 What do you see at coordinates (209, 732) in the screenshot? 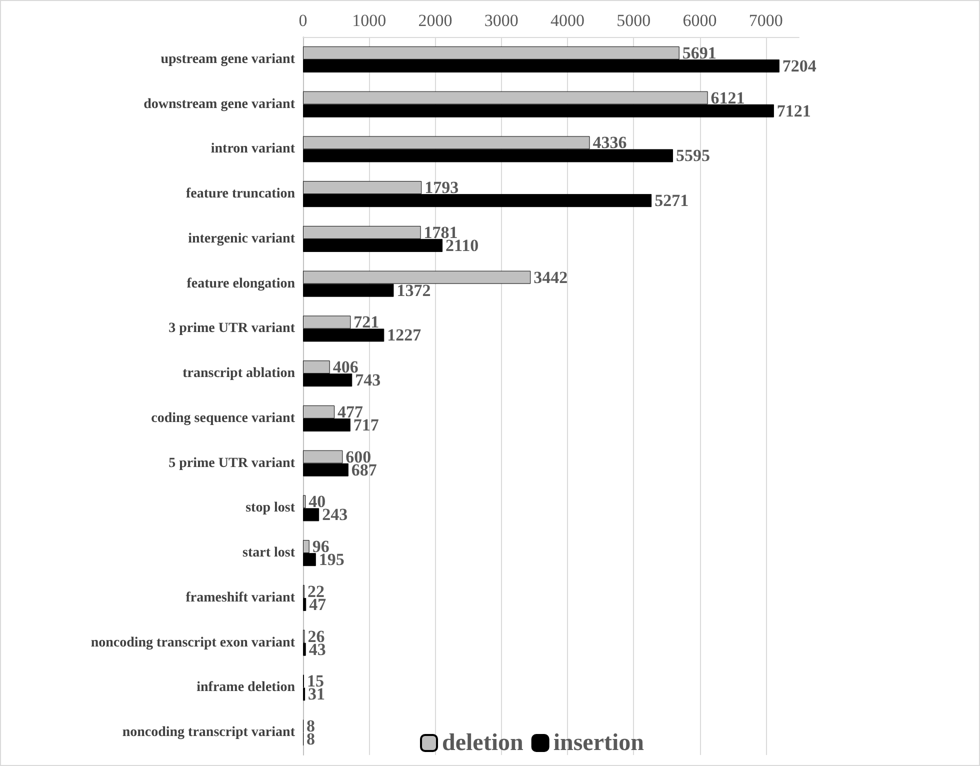
I see `y-tick-label: noncoding transcript variant` at bounding box center [209, 732].